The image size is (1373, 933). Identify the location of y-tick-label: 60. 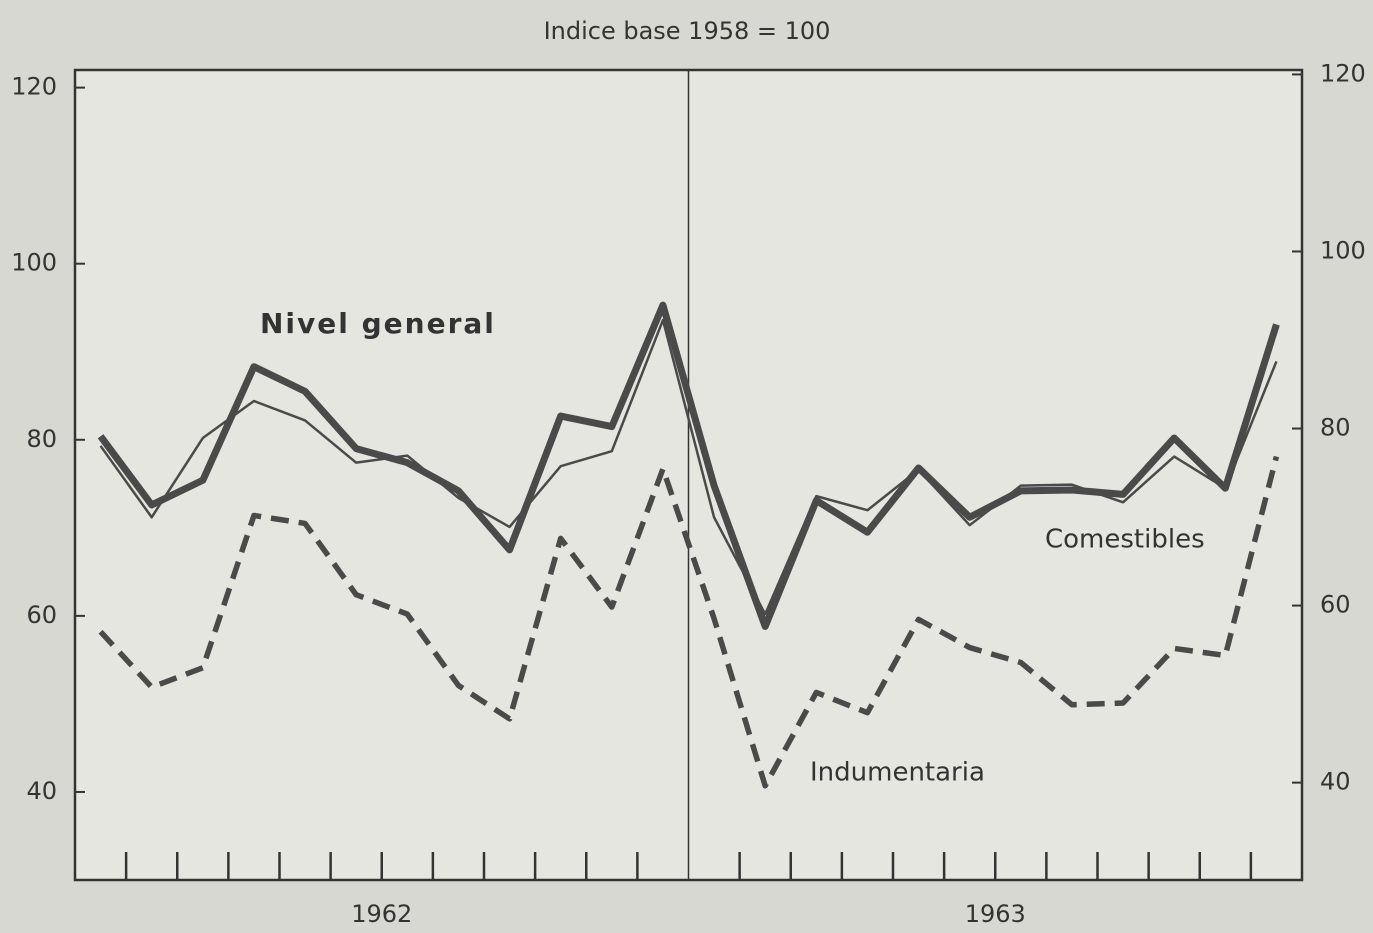
(41, 615).